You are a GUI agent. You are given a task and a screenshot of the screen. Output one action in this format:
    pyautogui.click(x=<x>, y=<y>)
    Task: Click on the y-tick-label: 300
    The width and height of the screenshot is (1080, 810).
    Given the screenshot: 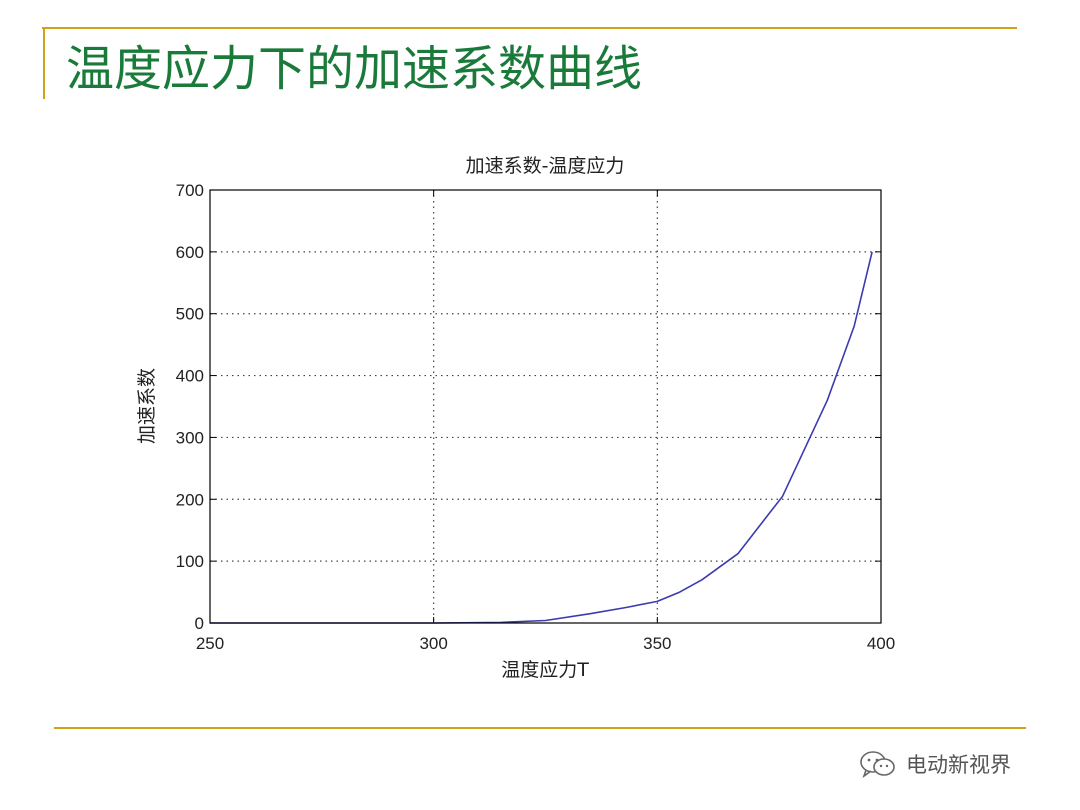 What is the action you would take?
    pyautogui.click(x=190, y=437)
    